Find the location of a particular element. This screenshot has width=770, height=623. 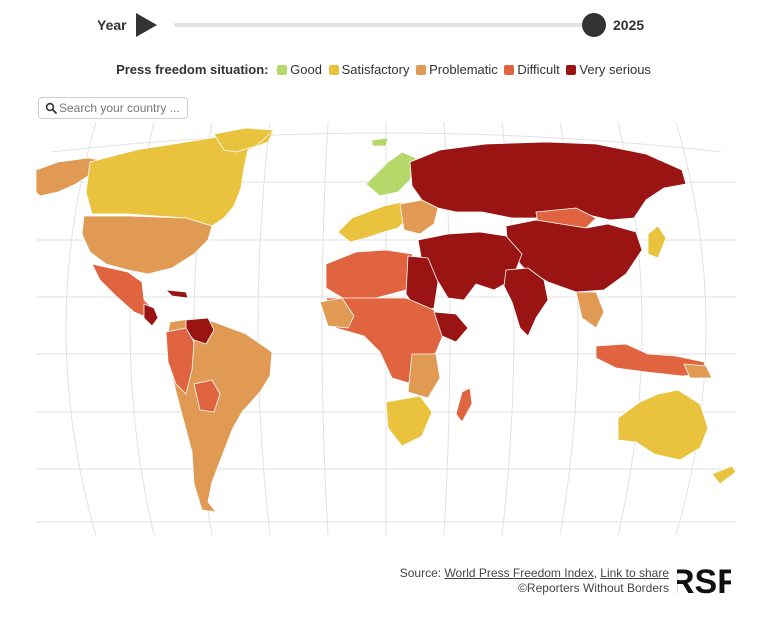

new-zealand is located at coordinates (723, 475).